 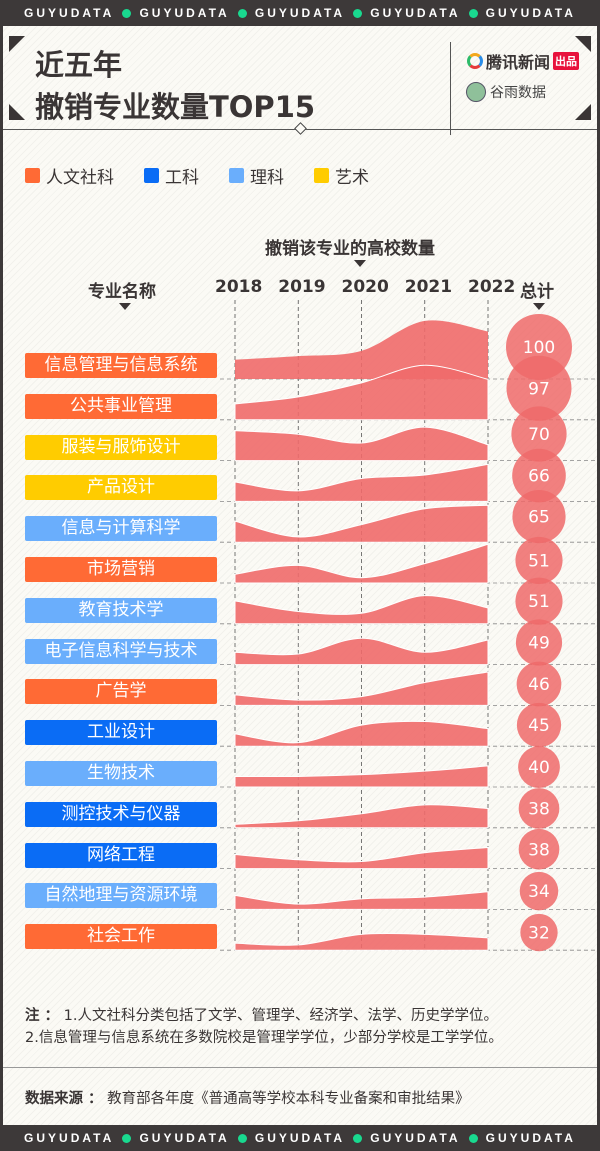 I want to click on total-value: 38, so click(x=539, y=850).